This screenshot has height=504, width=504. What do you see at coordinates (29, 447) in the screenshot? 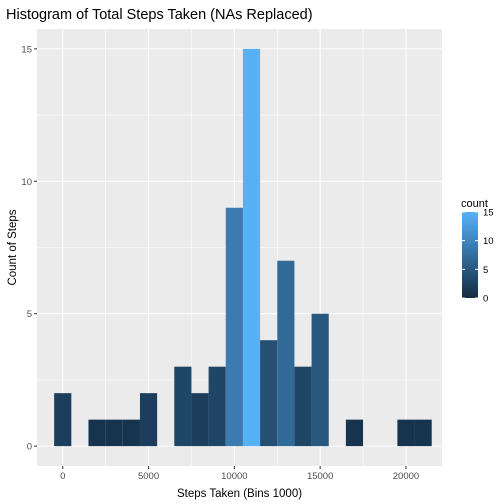
I see `y-tick-label: 0` at bounding box center [29, 447].